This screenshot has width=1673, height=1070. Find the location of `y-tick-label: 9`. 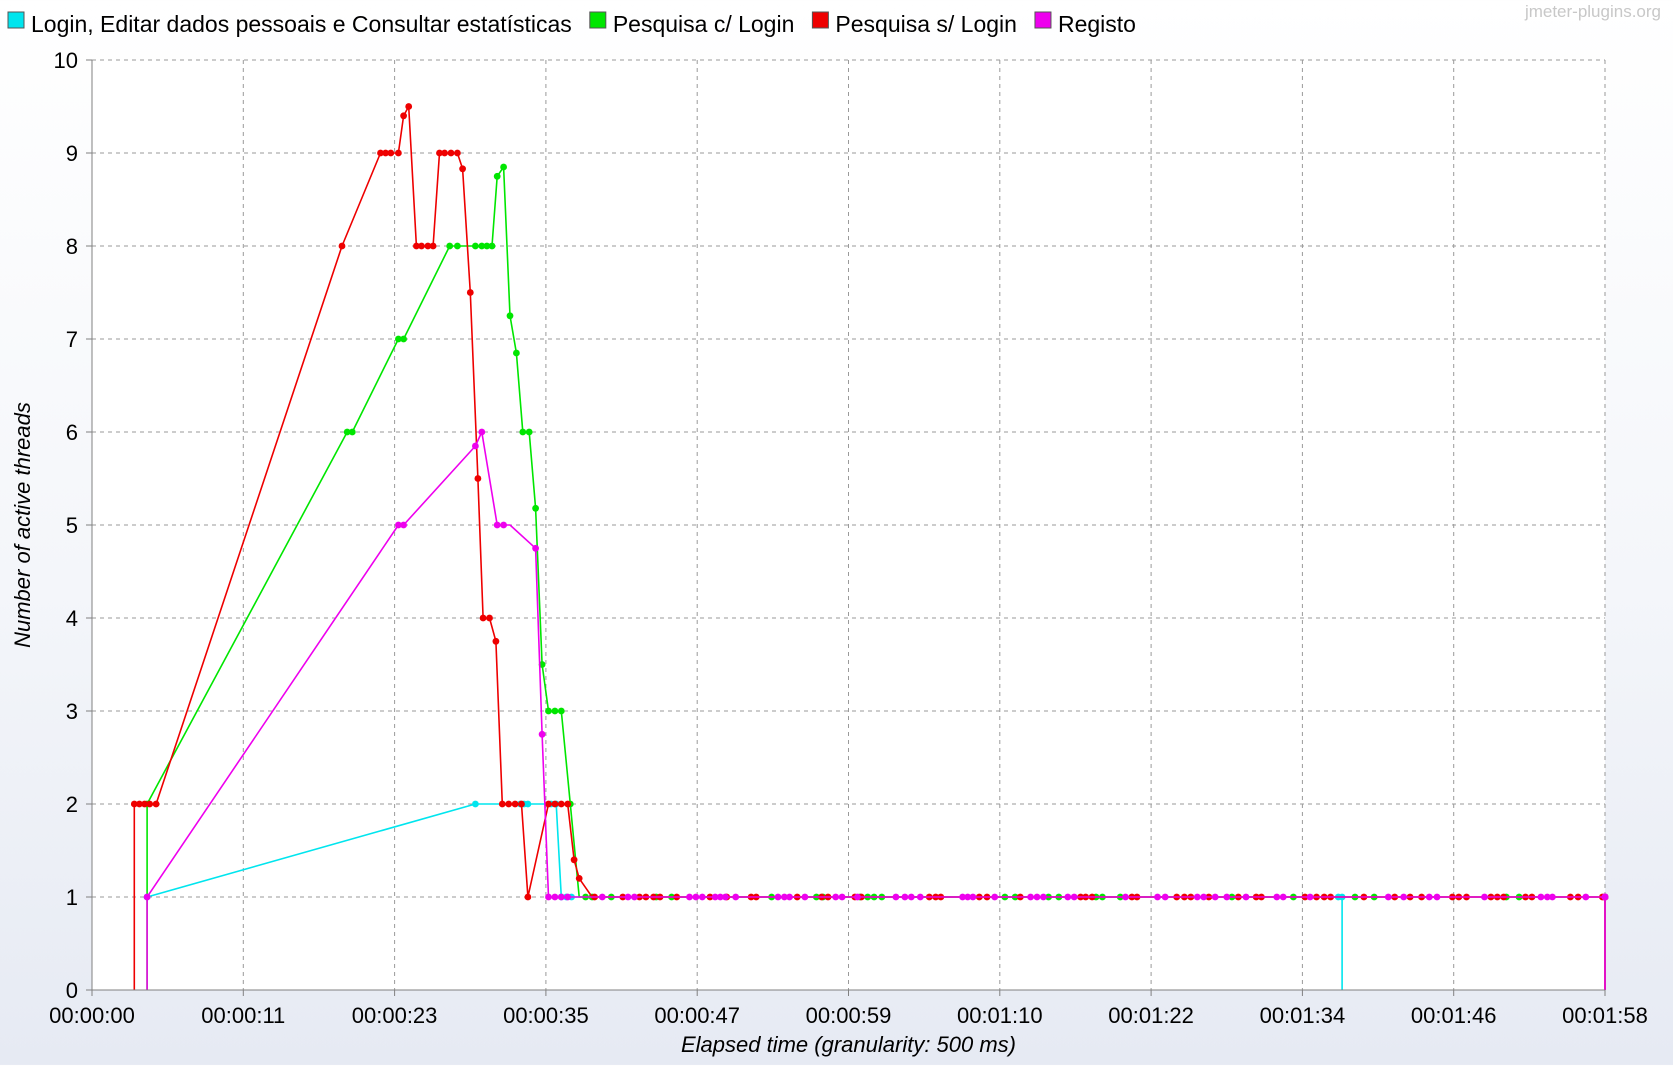

y-tick-label: 9 is located at coordinates (72, 153).